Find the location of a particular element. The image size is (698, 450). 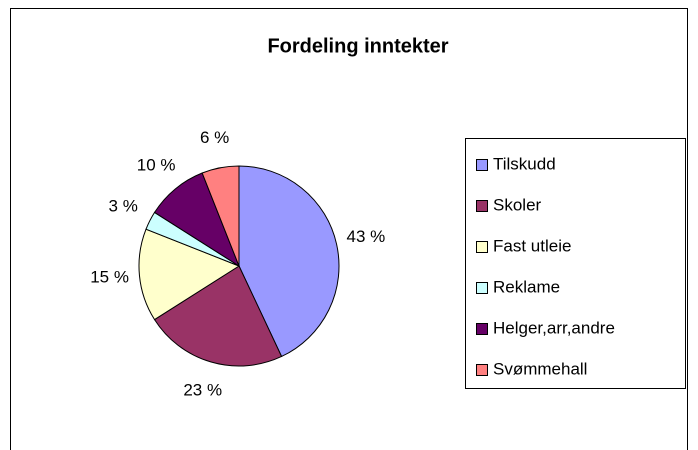

legend-label: Skoler is located at coordinates (517, 204).